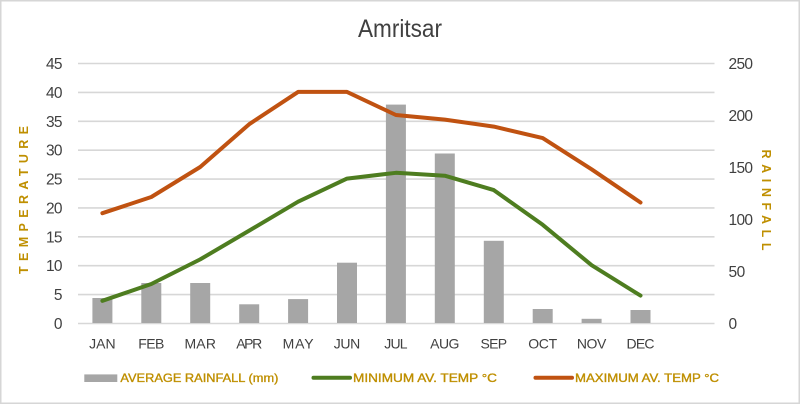 The width and height of the screenshot is (800, 404). What do you see at coordinates (54, 180) in the screenshot?
I see `svg-text: 25` at bounding box center [54, 180].